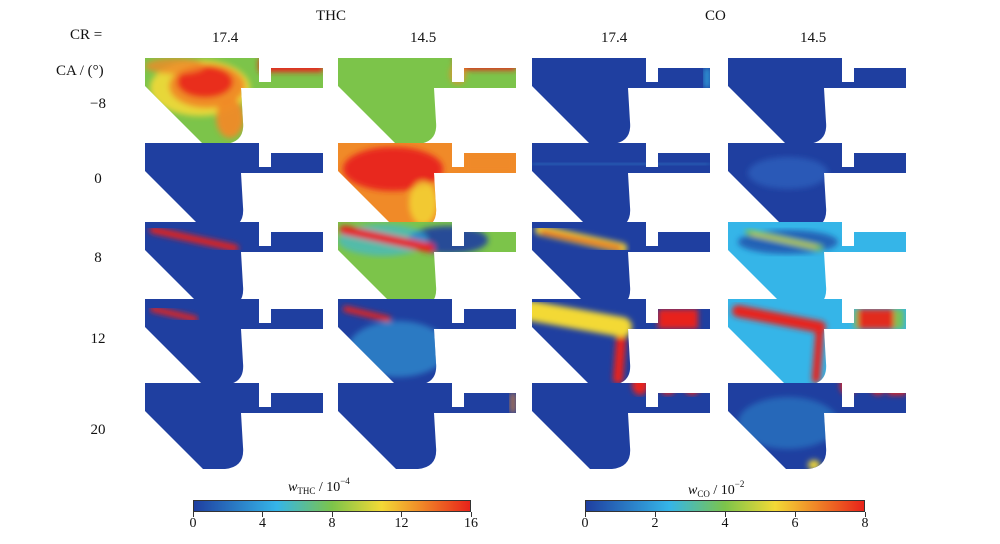 This screenshot has width=1000, height=544. I want to click on colorbar-tick-label: 12, so click(401, 523).